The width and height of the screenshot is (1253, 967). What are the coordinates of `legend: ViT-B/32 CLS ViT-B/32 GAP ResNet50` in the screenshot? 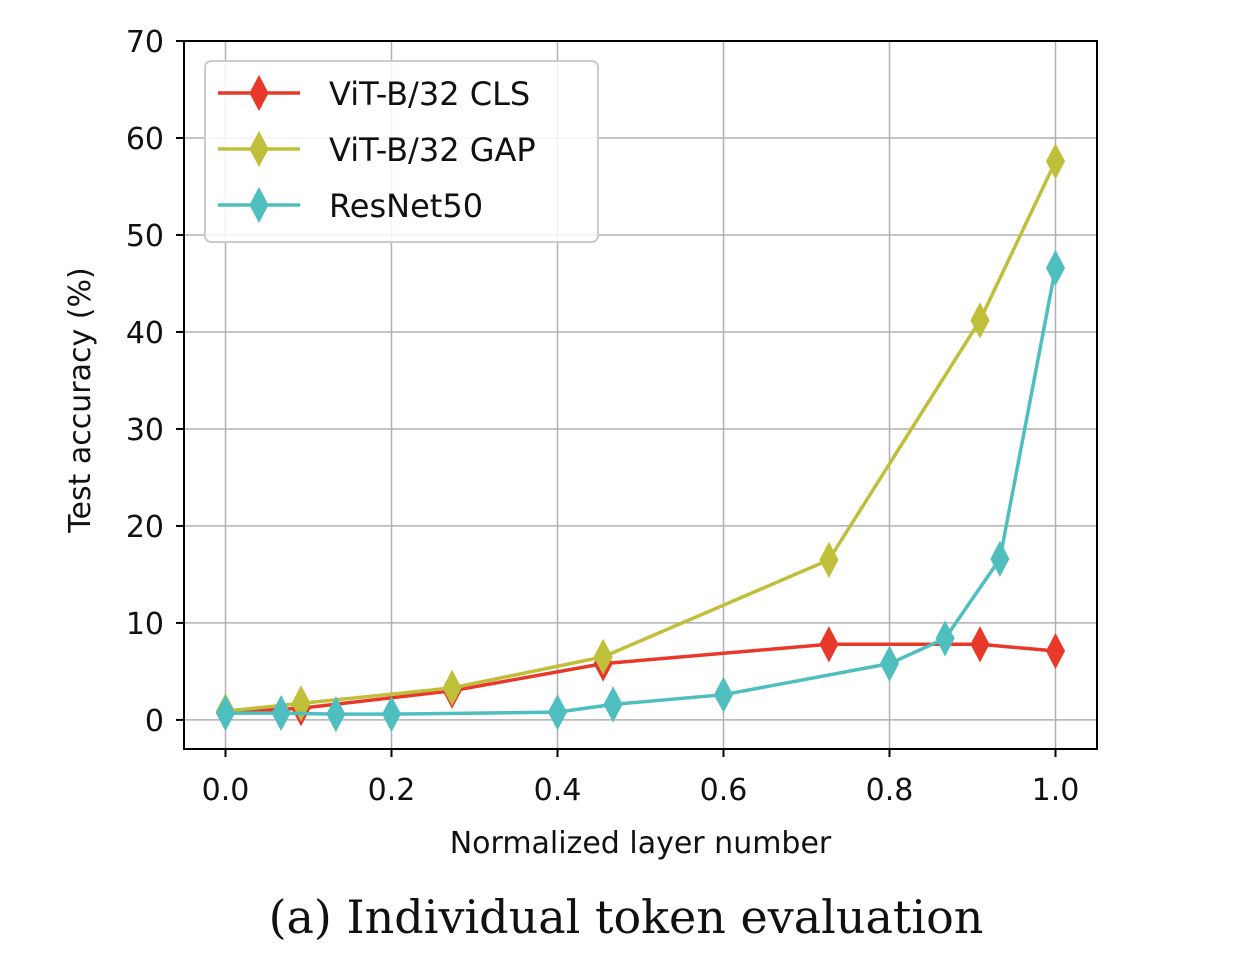 It's located at (401, 151).